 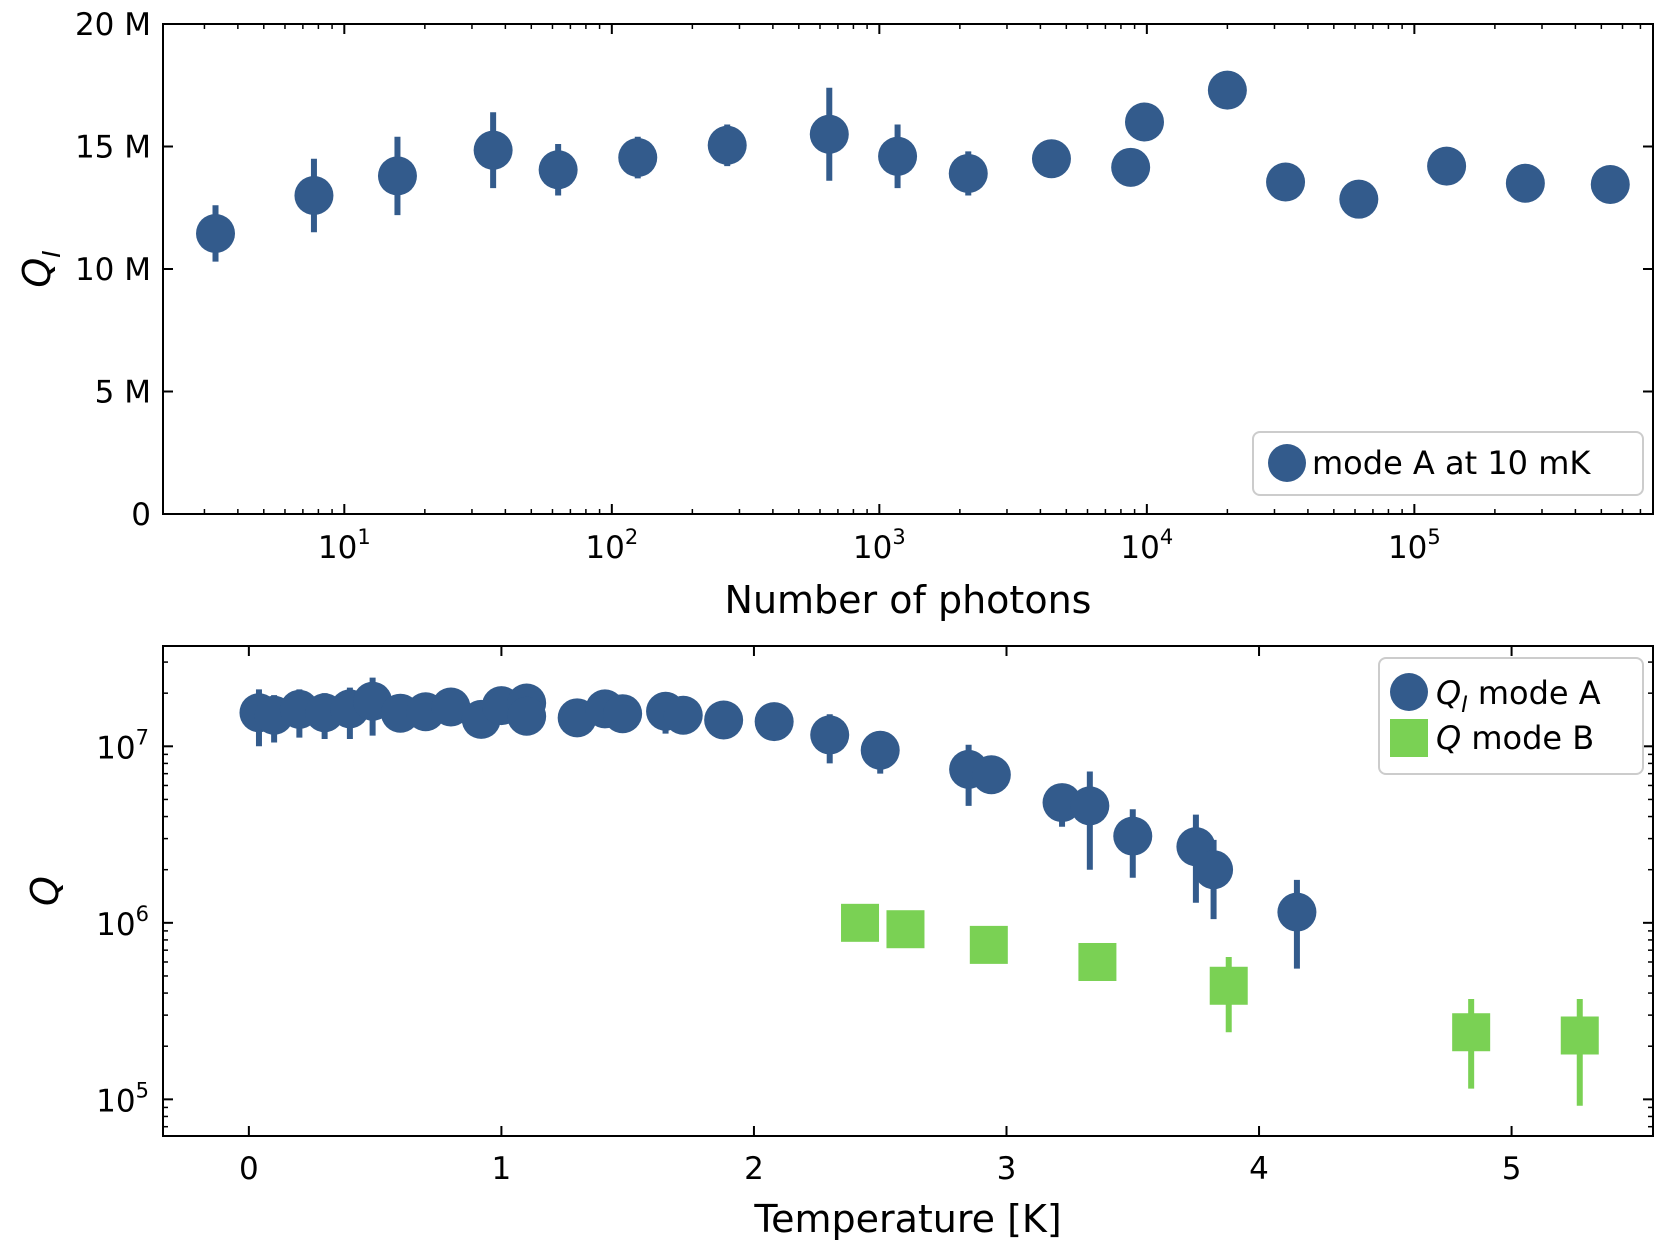 I want to click on bottom-y-tick-label: 10⁵, so click(x=122, y=1098).